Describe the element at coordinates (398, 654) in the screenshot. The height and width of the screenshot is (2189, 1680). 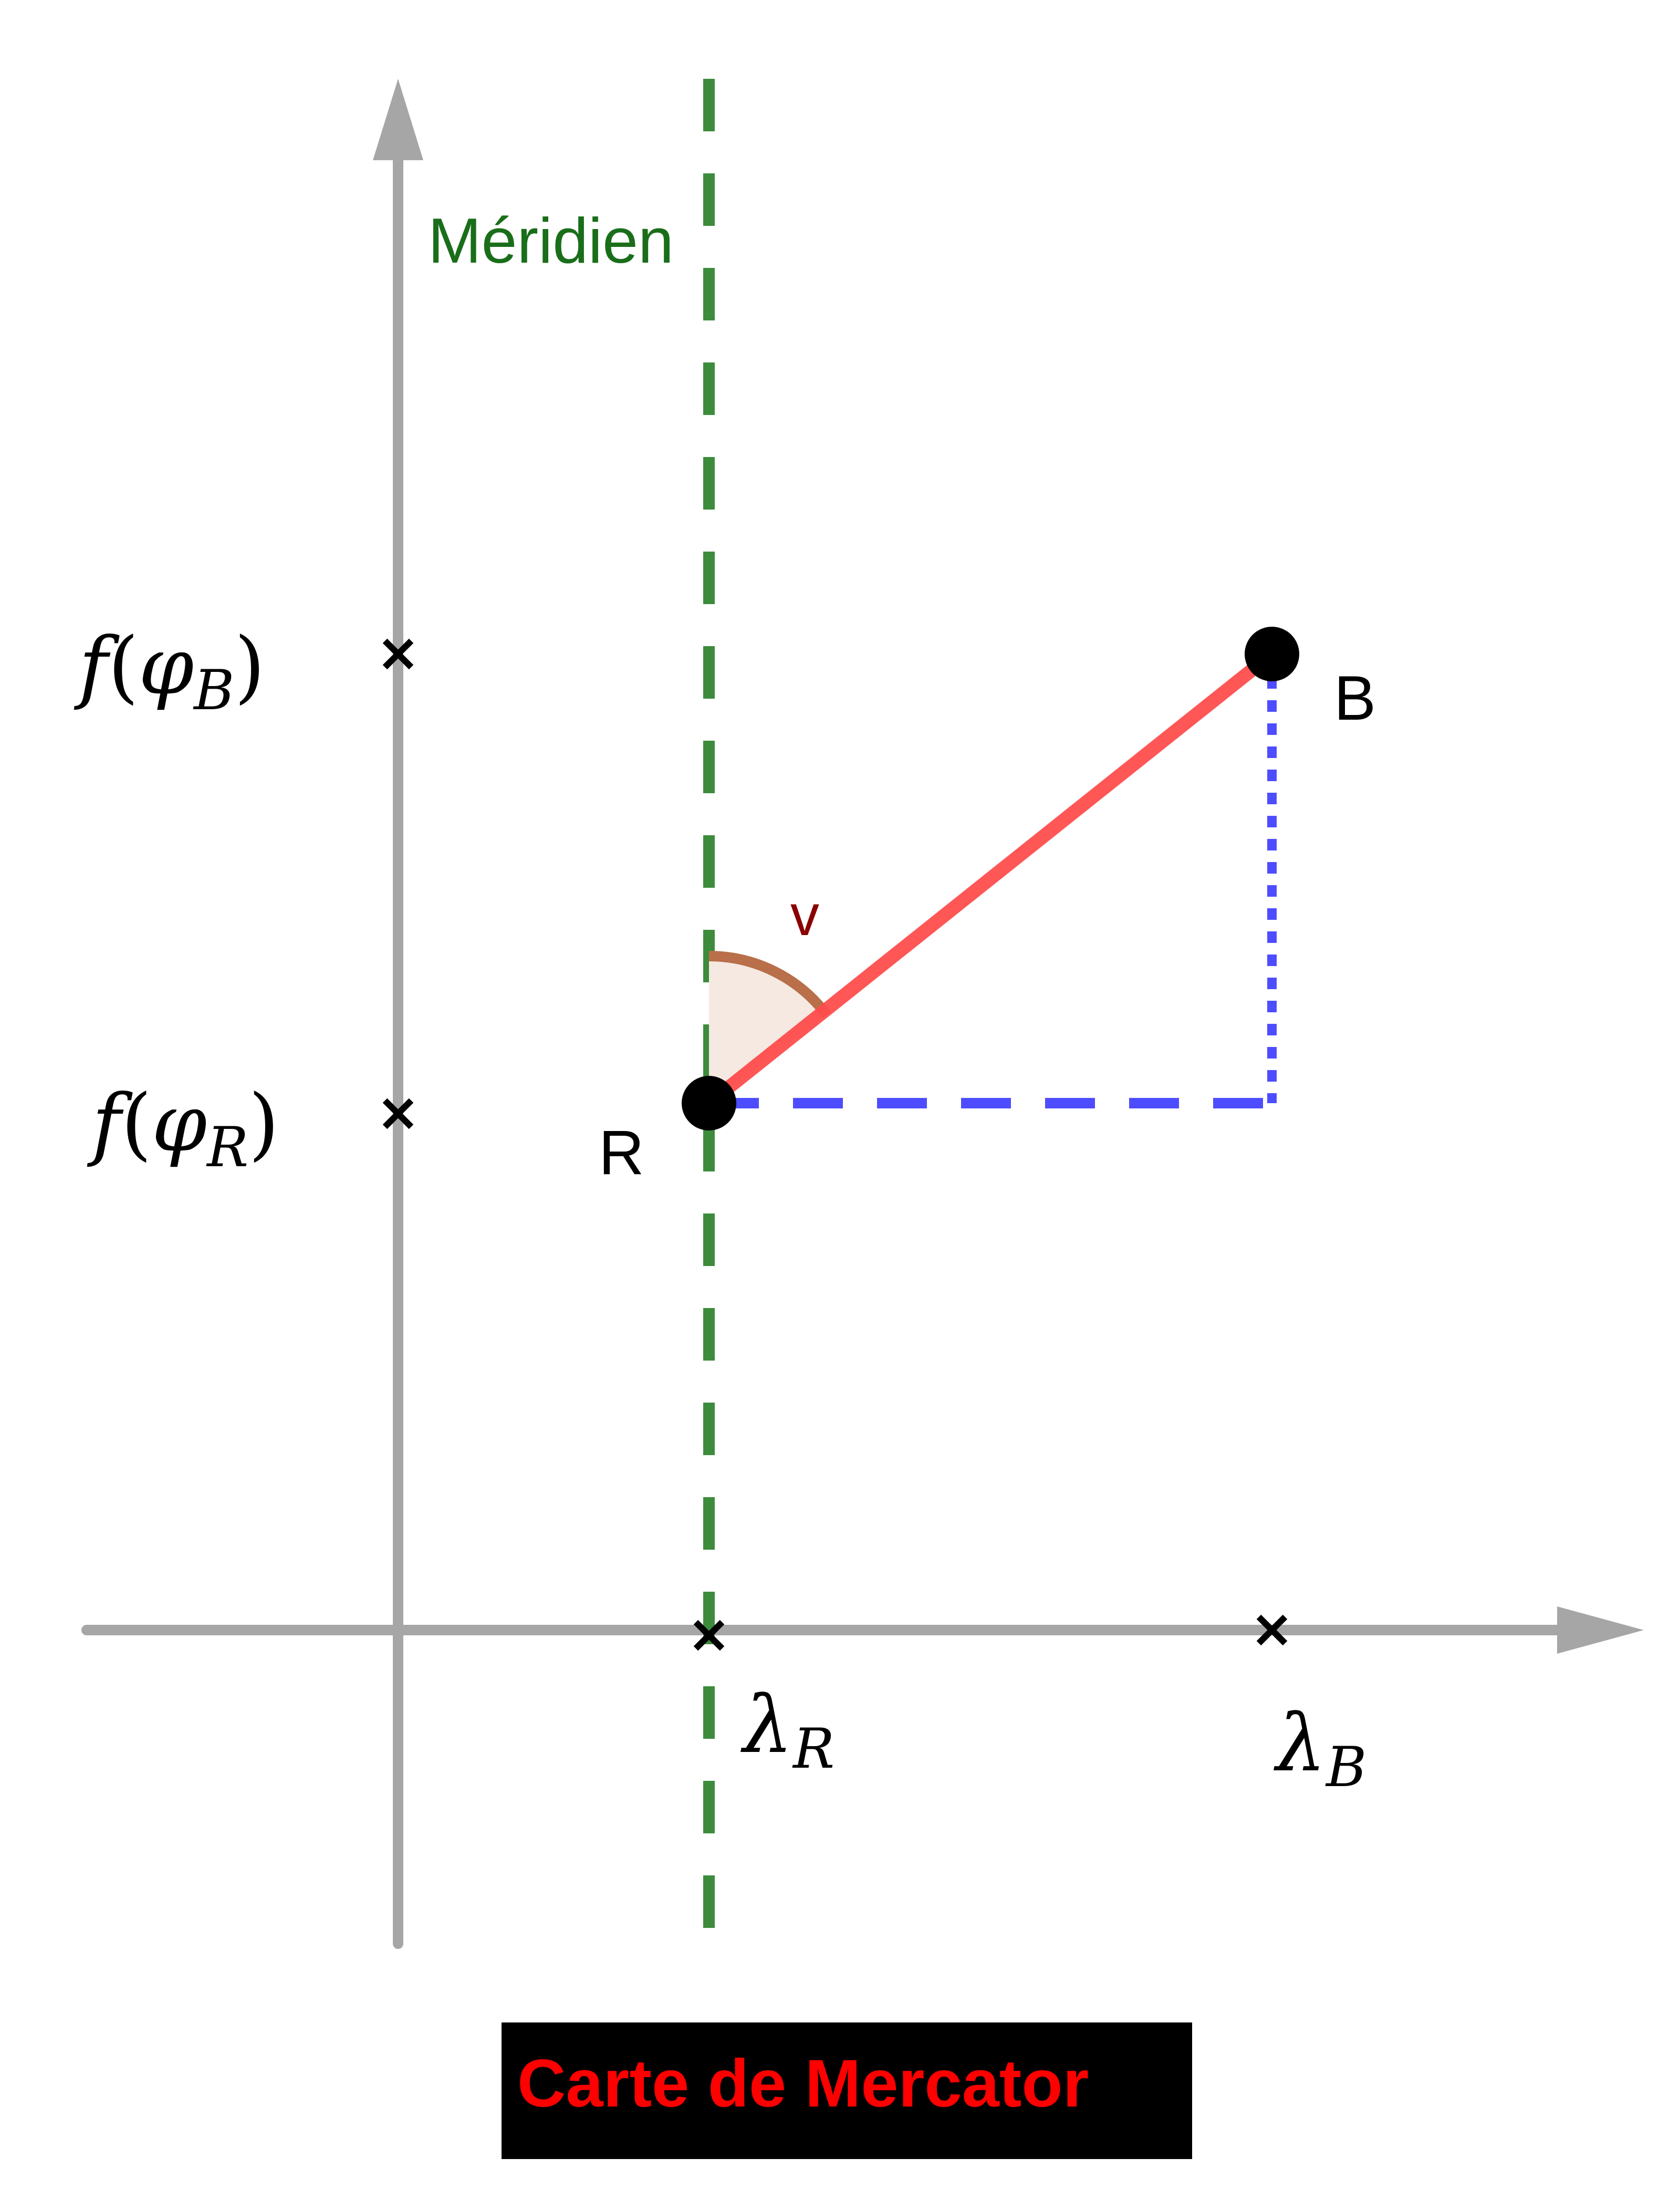
I see `y-tick-phi-b-cross-icon` at that location.